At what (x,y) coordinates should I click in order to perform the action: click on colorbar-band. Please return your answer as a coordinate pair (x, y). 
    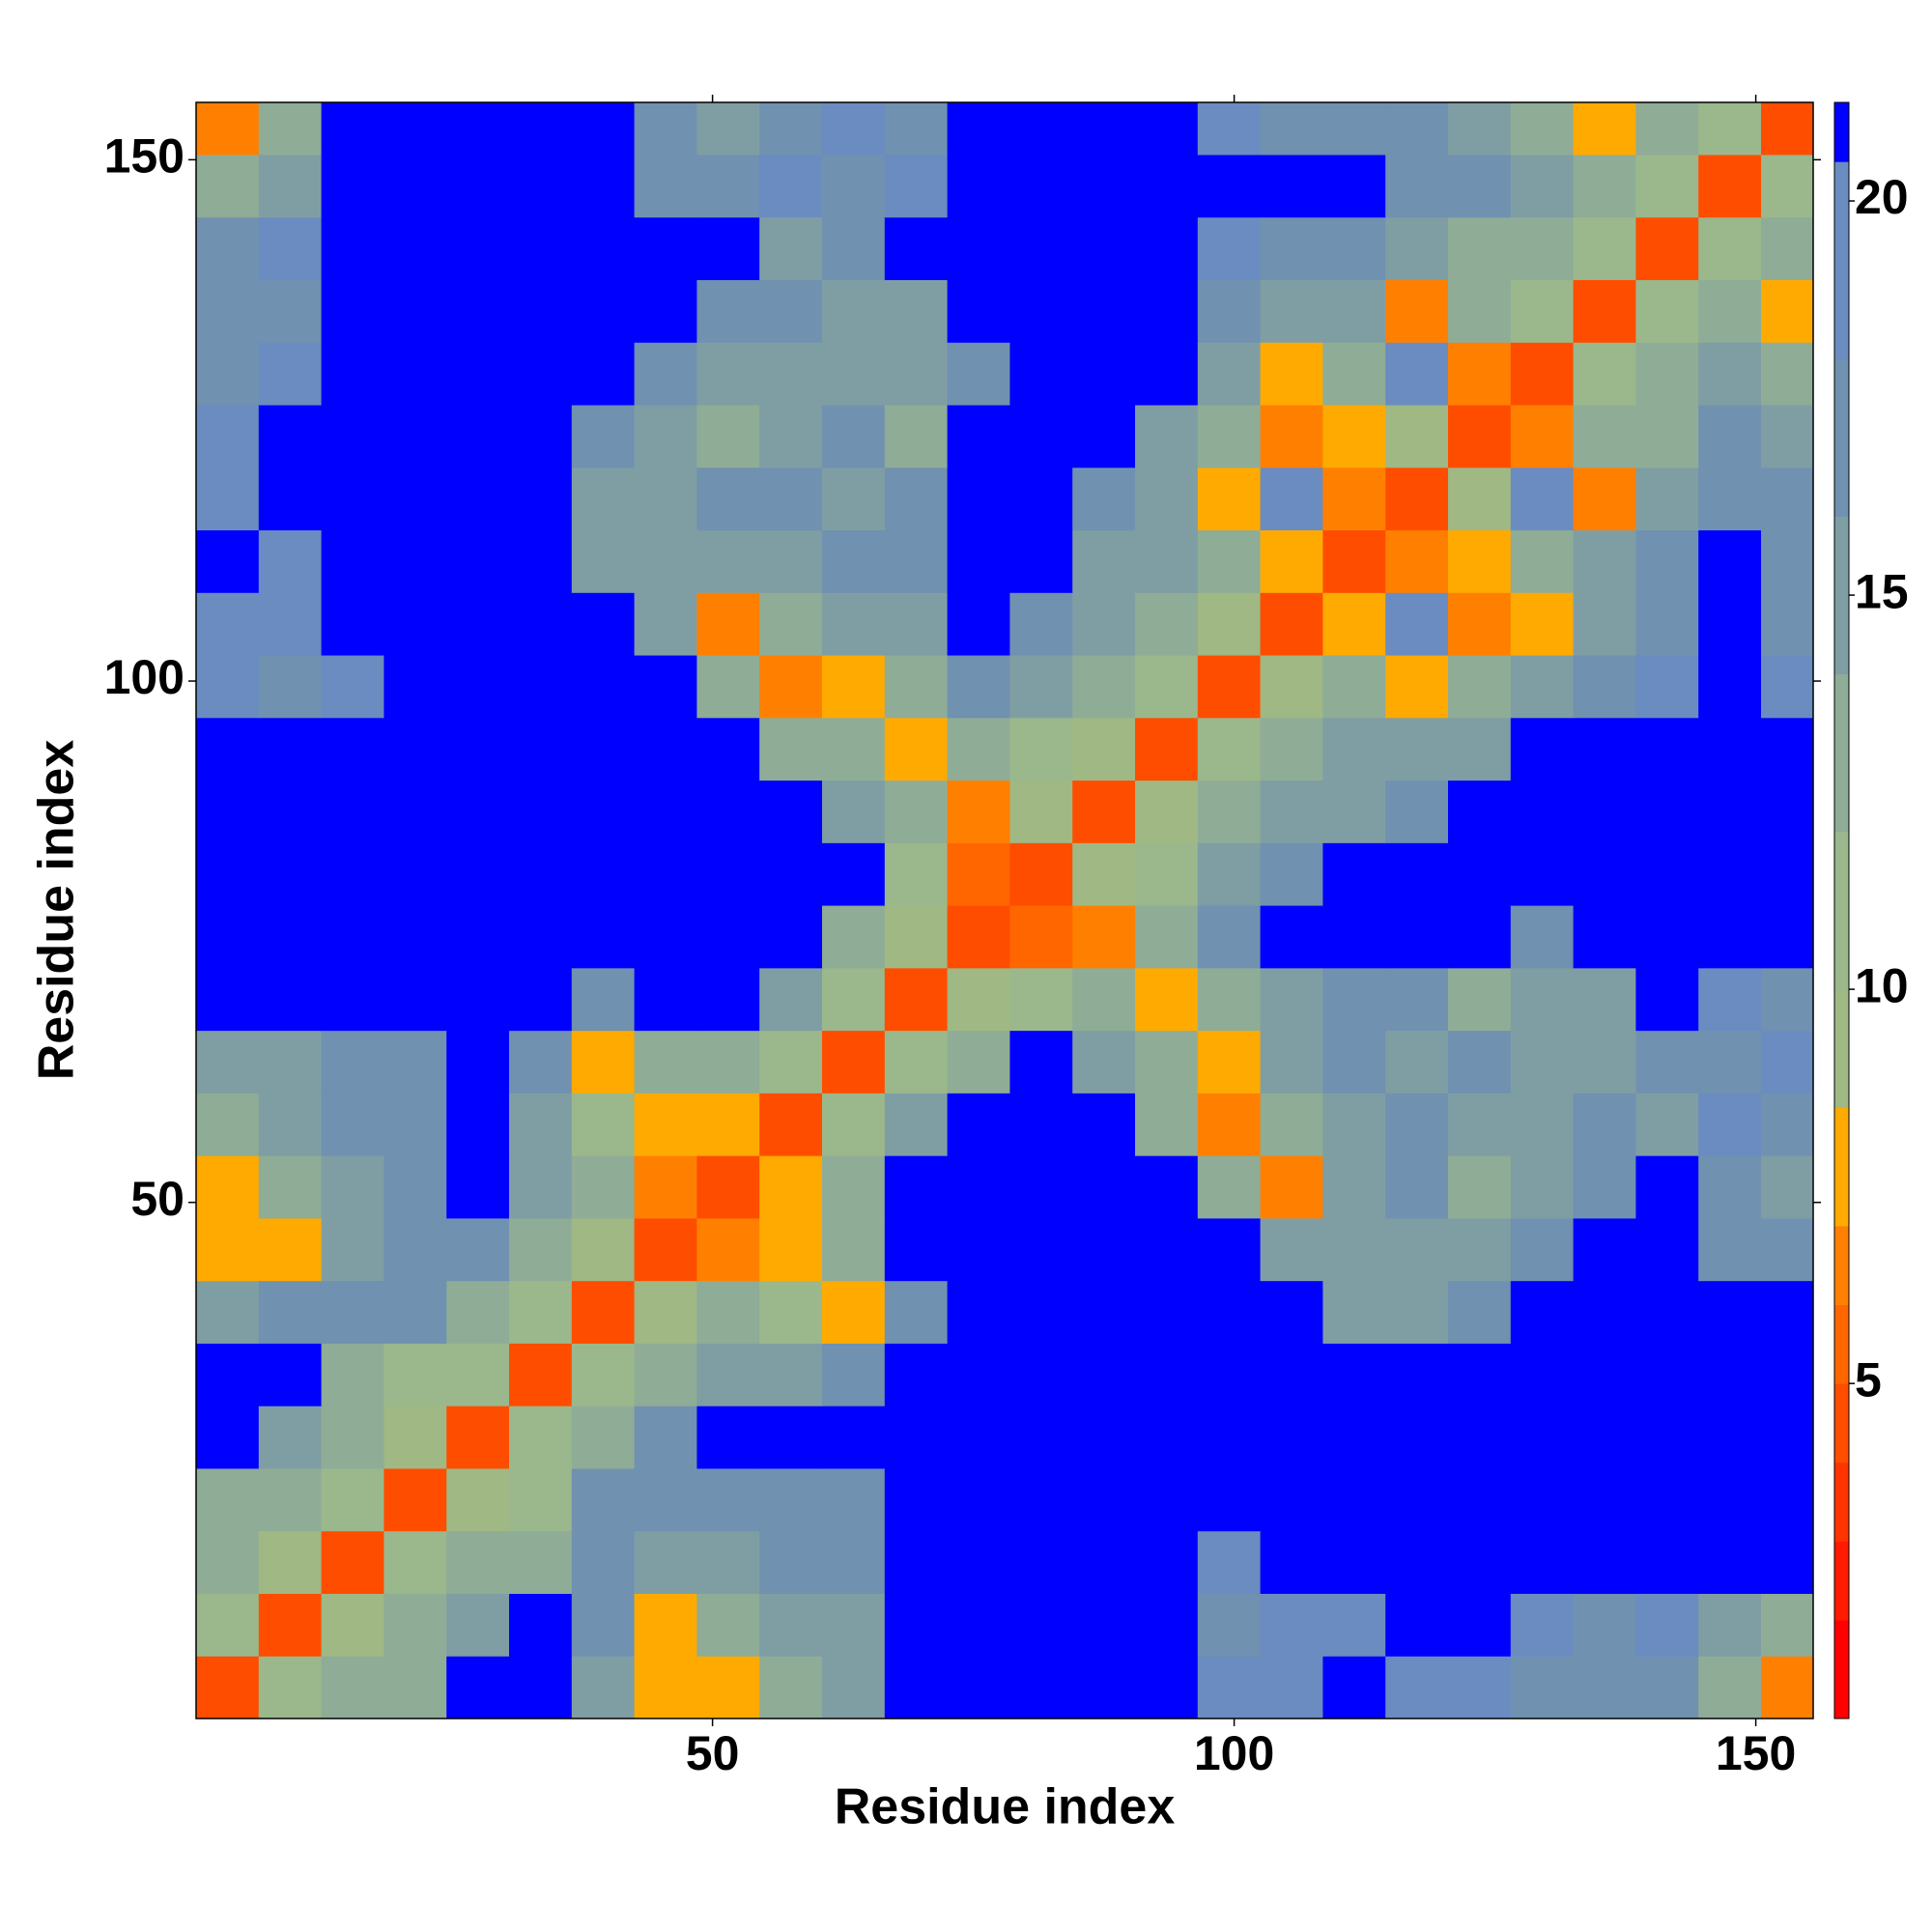
    Looking at the image, I should click on (1841, 1423).